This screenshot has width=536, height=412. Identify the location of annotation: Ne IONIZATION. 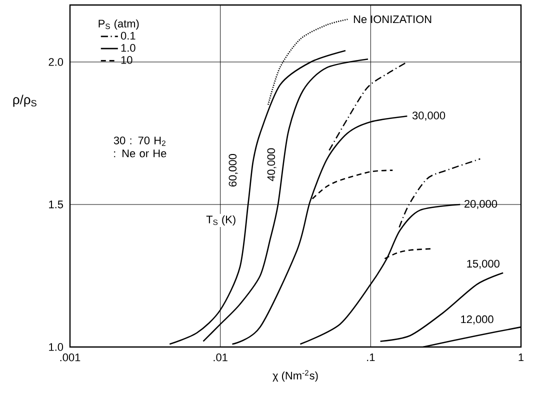
(393, 19).